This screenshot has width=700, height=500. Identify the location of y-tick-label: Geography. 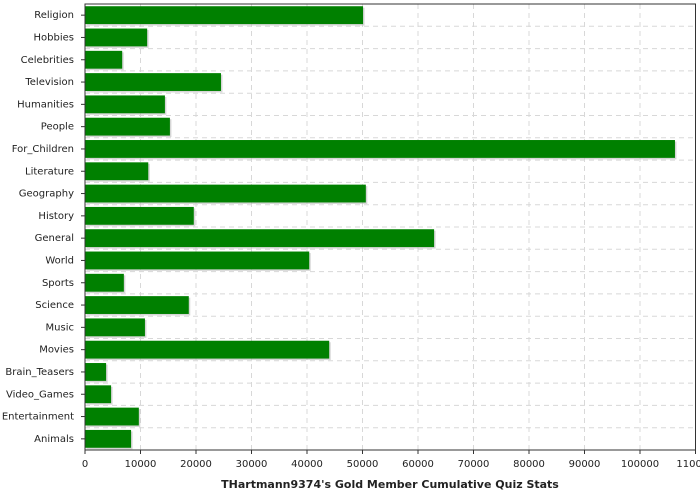
(46, 194).